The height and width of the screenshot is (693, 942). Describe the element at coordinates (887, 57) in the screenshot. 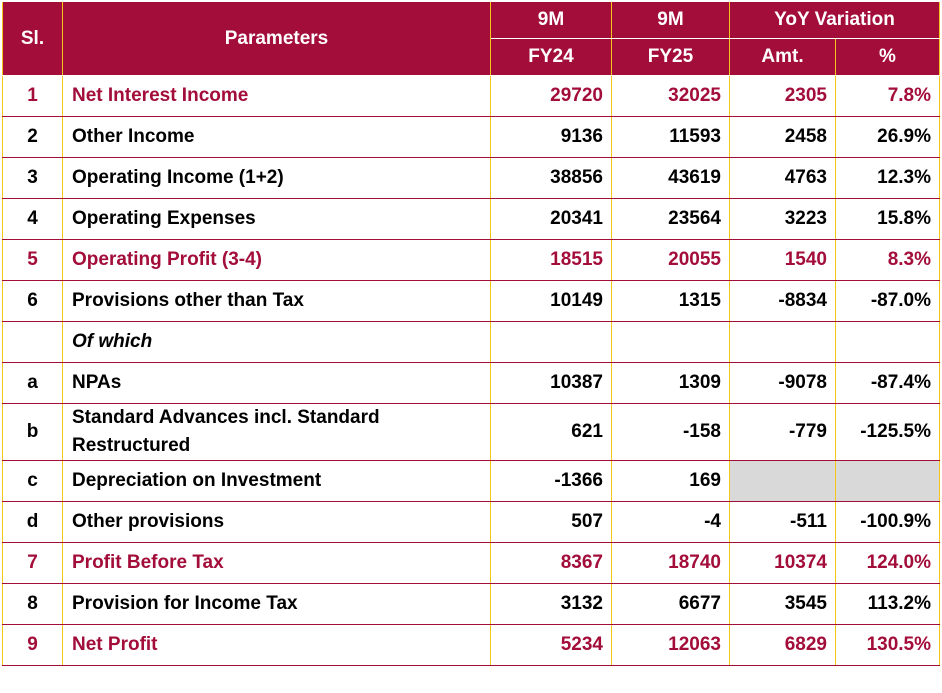

I see `header-pct: %` at that location.